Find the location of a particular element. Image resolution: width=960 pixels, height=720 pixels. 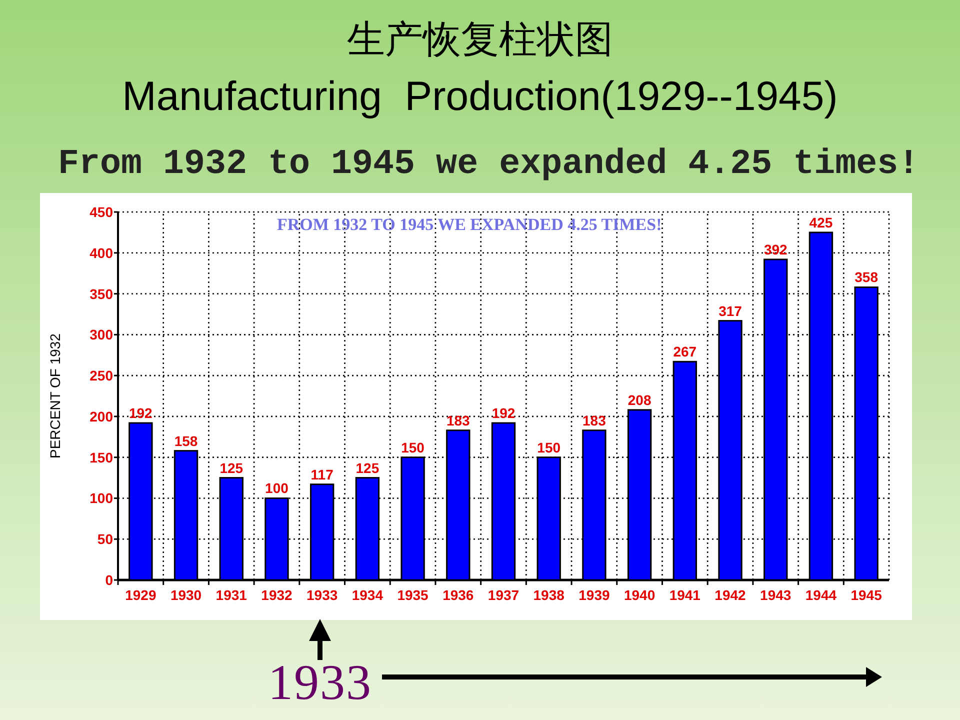

data-label: 392 is located at coordinates (776, 249).